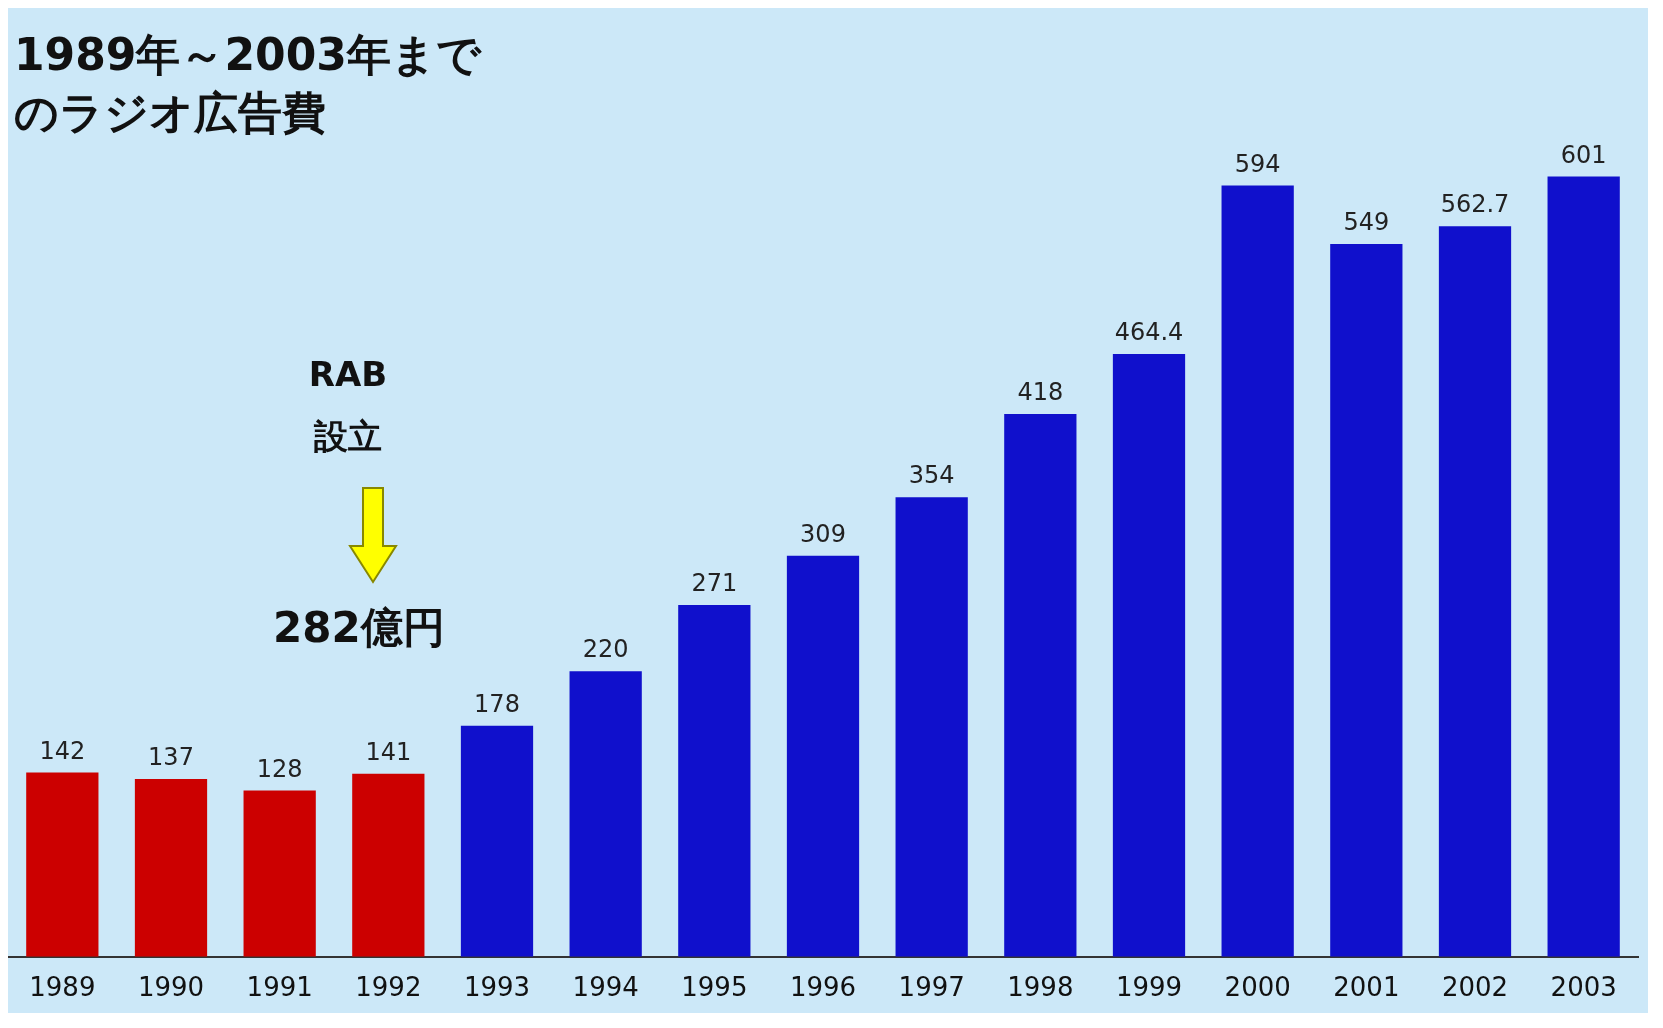 The height and width of the screenshot is (1028, 1663). I want to click on data-label: 137, so click(171, 757).